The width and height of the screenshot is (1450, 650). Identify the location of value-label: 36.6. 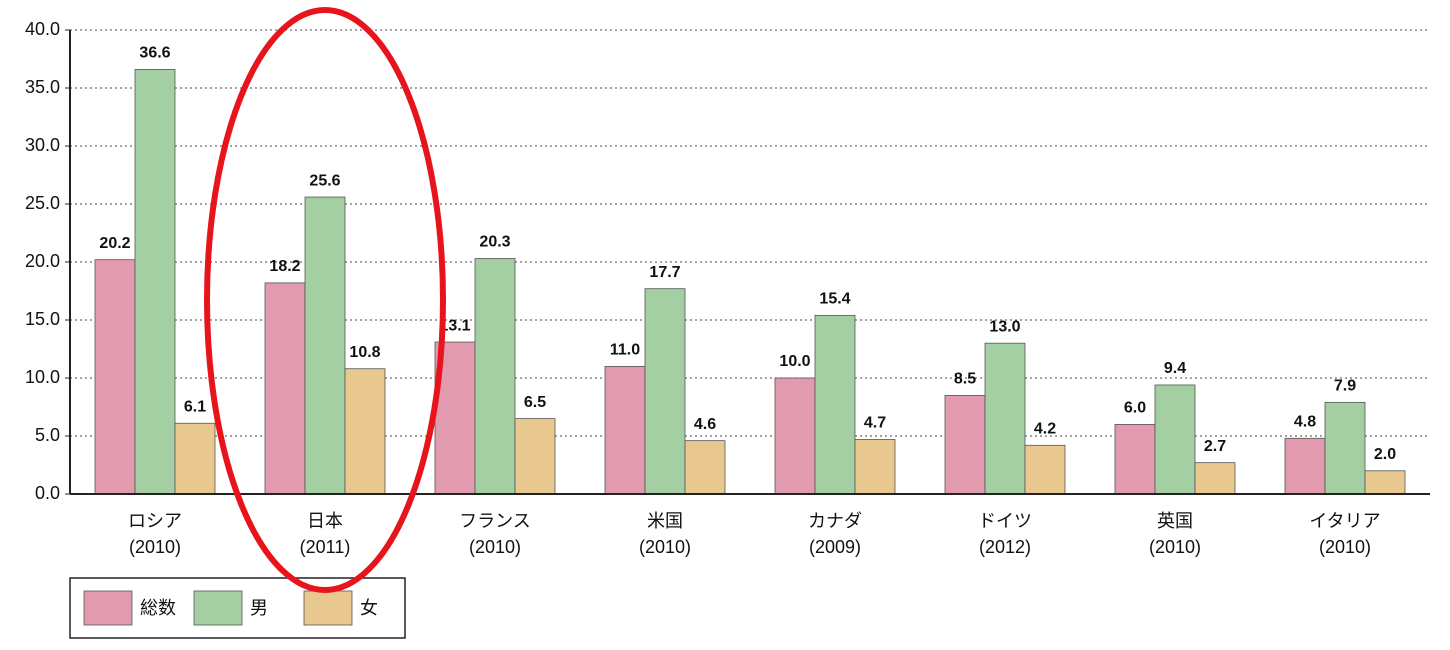
(154, 53).